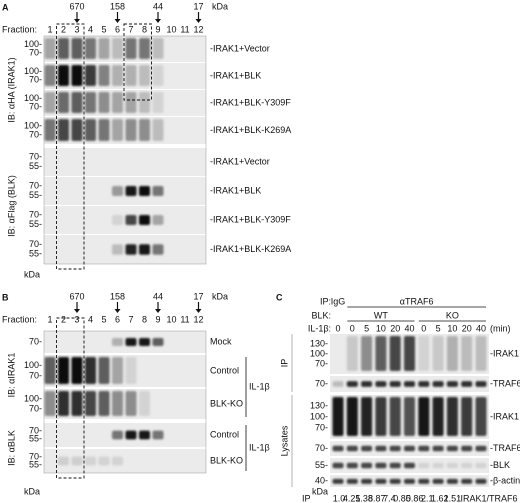  What do you see at coordinates (279, 297) in the screenshot?
I see `panel-letter: C` at bounding box center [279, 297].